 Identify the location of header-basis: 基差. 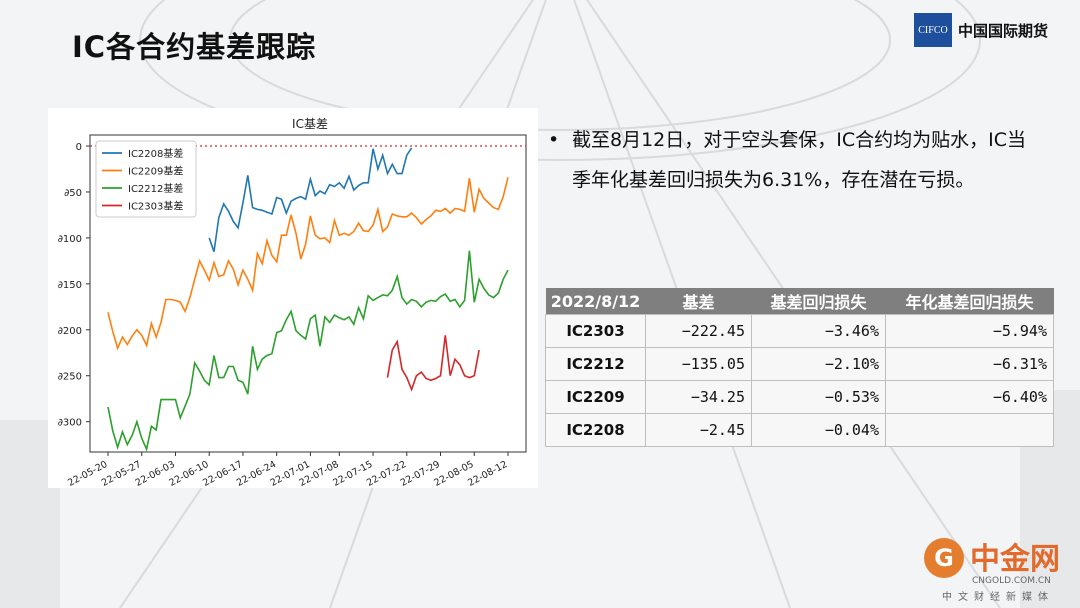
(698, 301).